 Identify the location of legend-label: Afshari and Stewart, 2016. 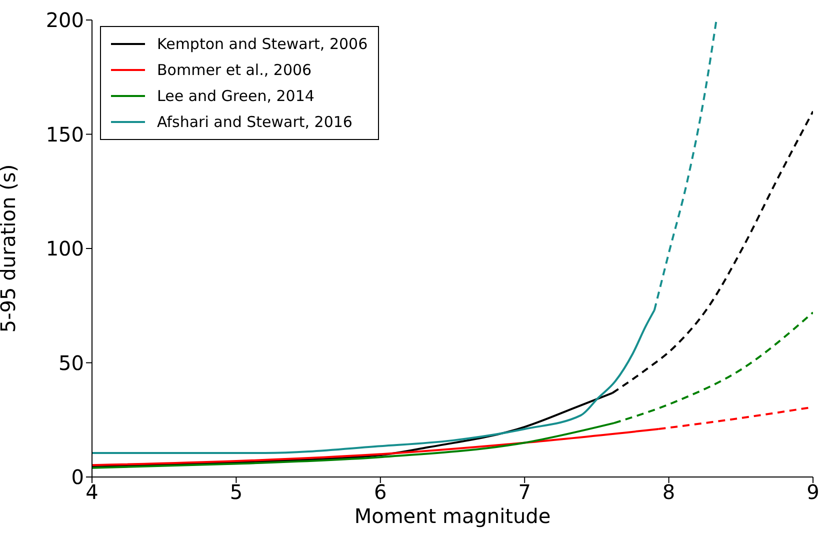
(254, 122).